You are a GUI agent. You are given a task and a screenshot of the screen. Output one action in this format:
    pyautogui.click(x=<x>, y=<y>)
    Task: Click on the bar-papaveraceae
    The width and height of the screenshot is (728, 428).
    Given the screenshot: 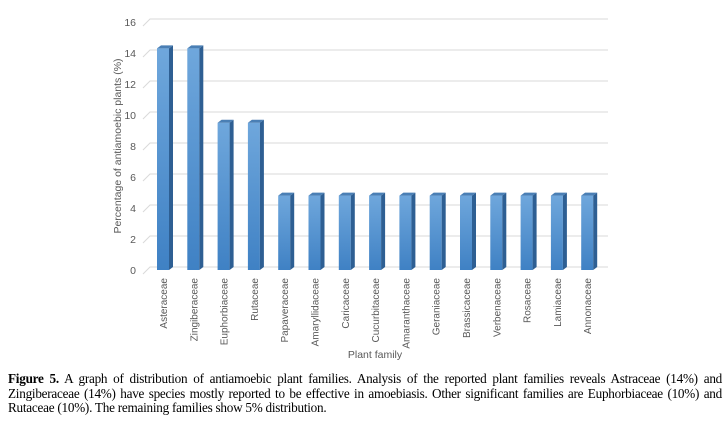 What is the action you would take?
    pyautogui.click(x=284, y=232)
    